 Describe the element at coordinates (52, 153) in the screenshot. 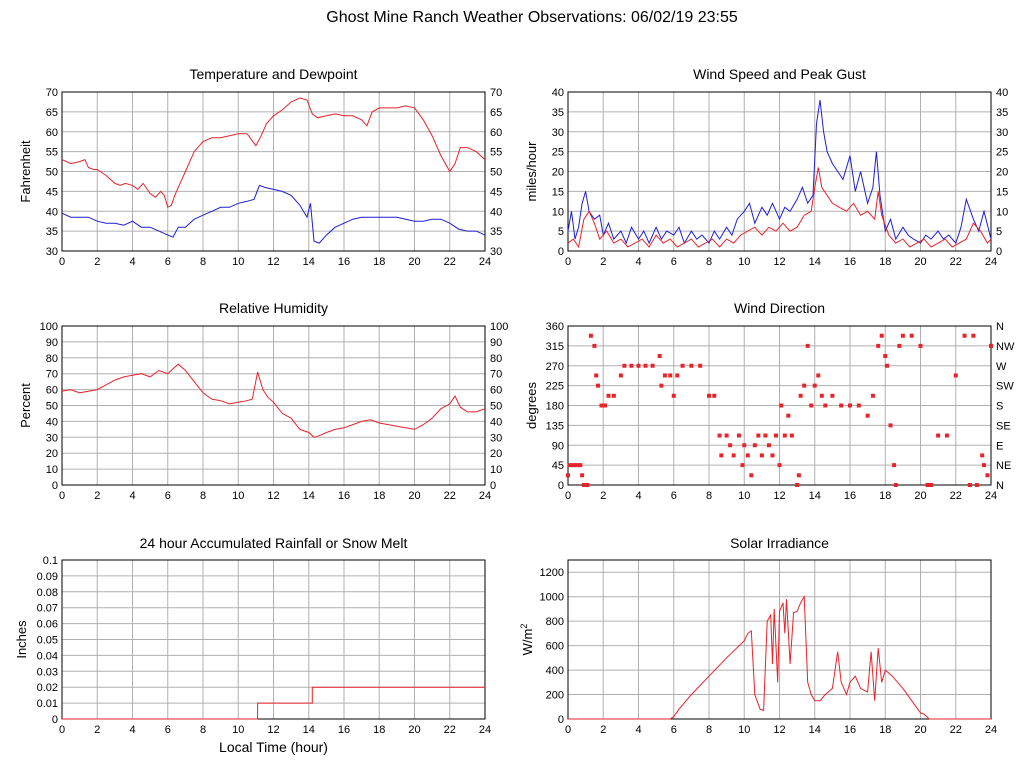

I see `y-tick-label: 55` at that location.